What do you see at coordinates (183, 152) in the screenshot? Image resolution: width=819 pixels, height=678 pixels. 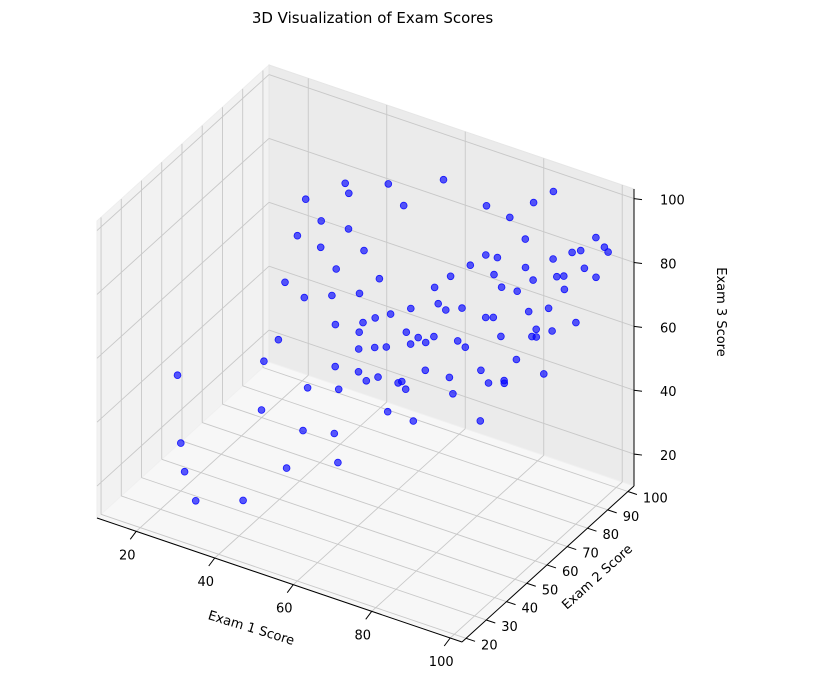 I see `grid-line-z-left` at bounding box center [183, 152].